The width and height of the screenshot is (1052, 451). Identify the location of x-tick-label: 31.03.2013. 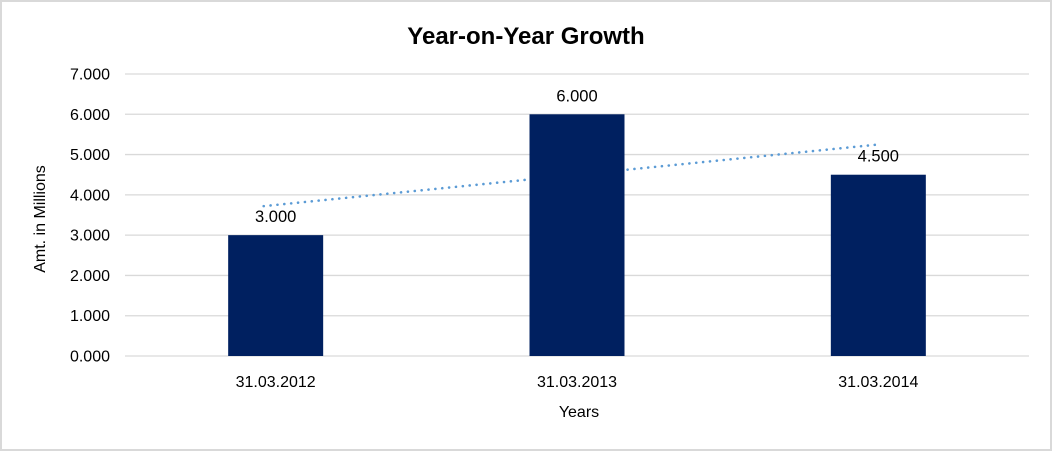
(577, 382).